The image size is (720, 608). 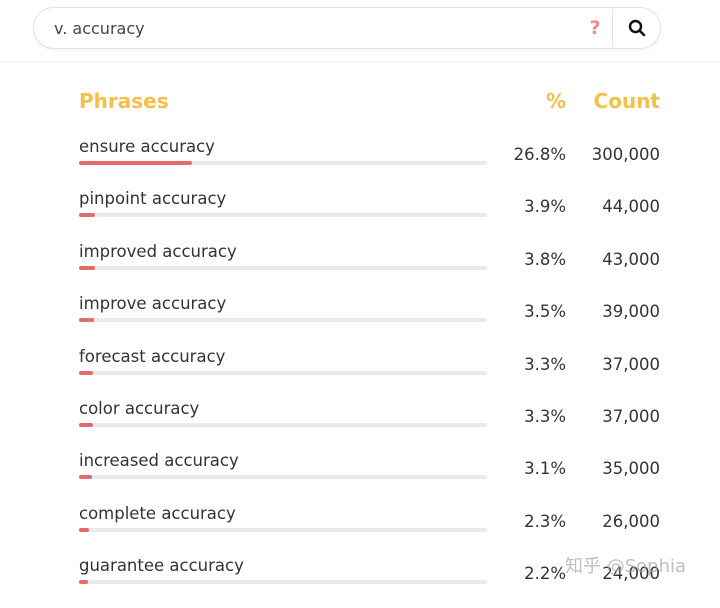 I want to click on count-header: Count, so click(x=626, y=101).